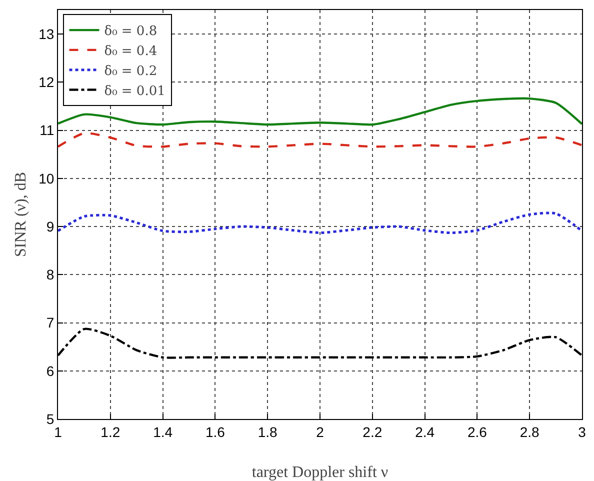 This screenshot has width=594, height=481. What do you see at coordinates (46, 82) in the screenshot?
I see `y-tick-label: 12` at bounding box center [46, 82].